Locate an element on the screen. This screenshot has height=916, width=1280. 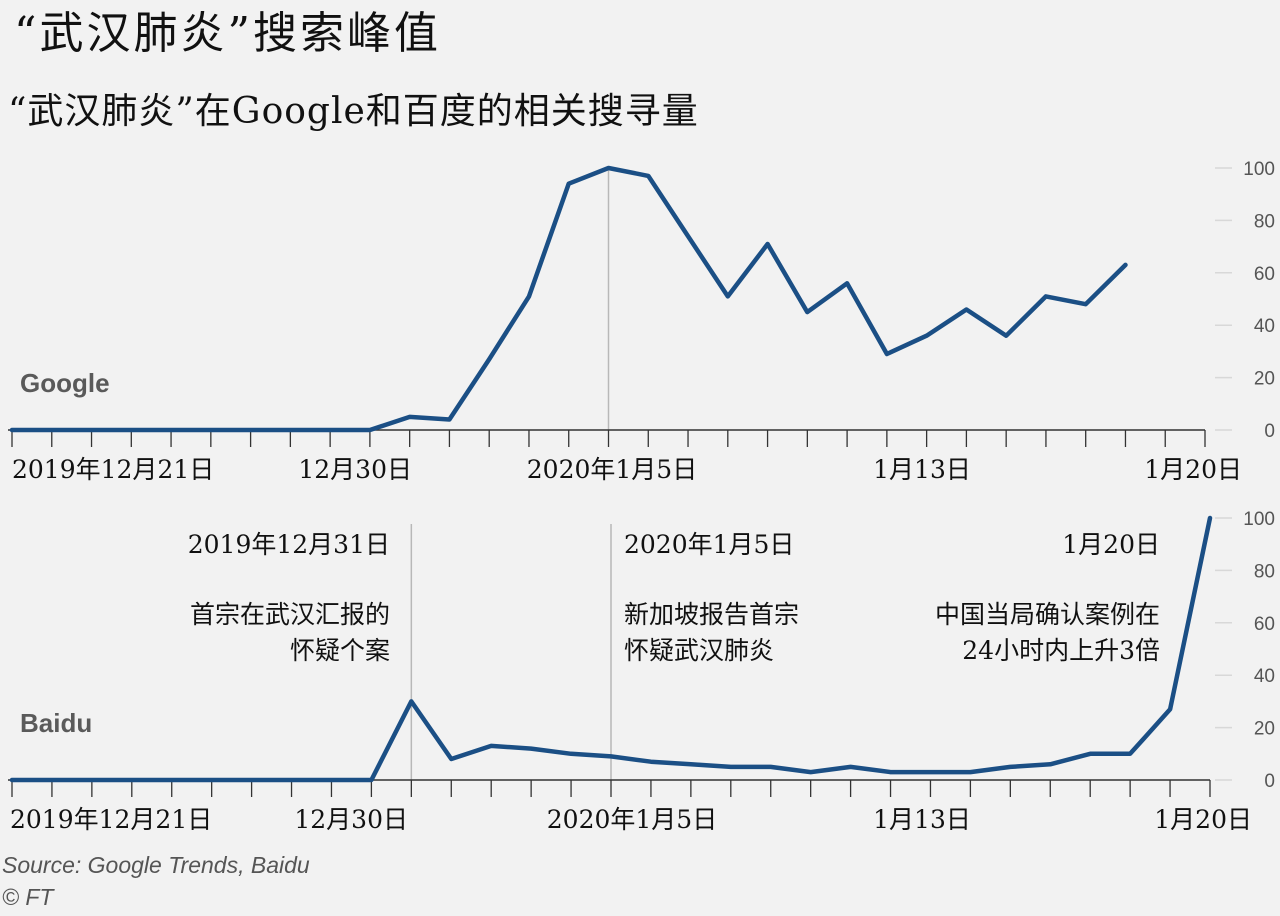
baidu-annotation-date: 2019年12月31日 is located at coordinates (289, 544).